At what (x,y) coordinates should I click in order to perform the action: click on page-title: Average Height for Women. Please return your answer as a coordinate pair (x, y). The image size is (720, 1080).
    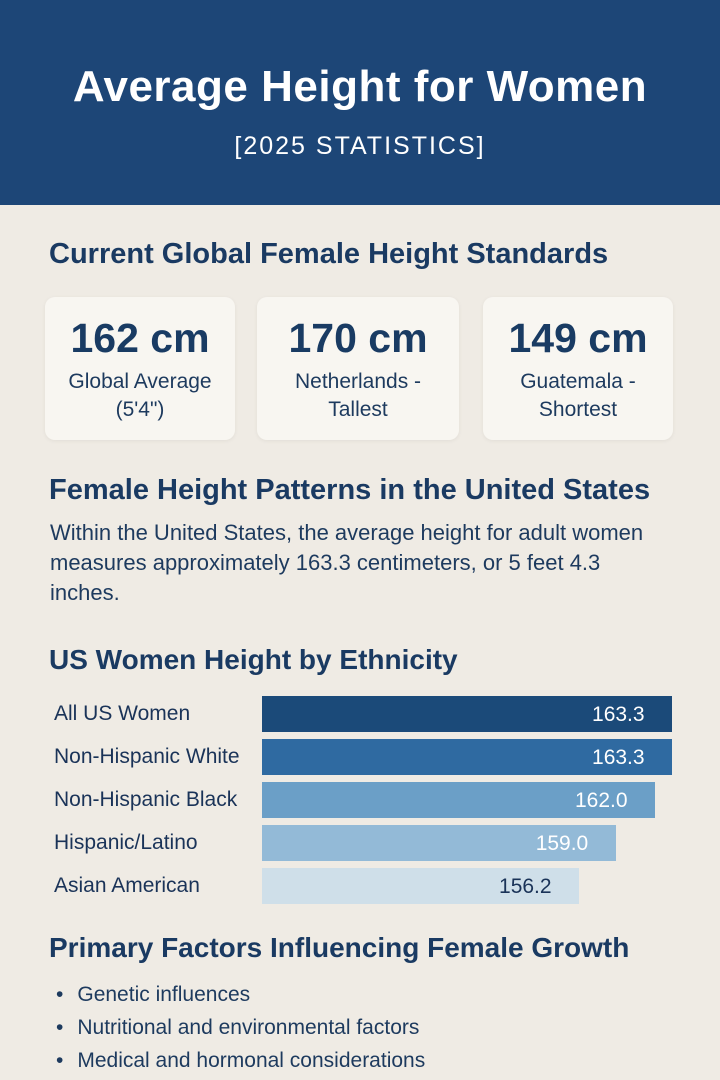
    Looking at the image, I should click on (360, 86).